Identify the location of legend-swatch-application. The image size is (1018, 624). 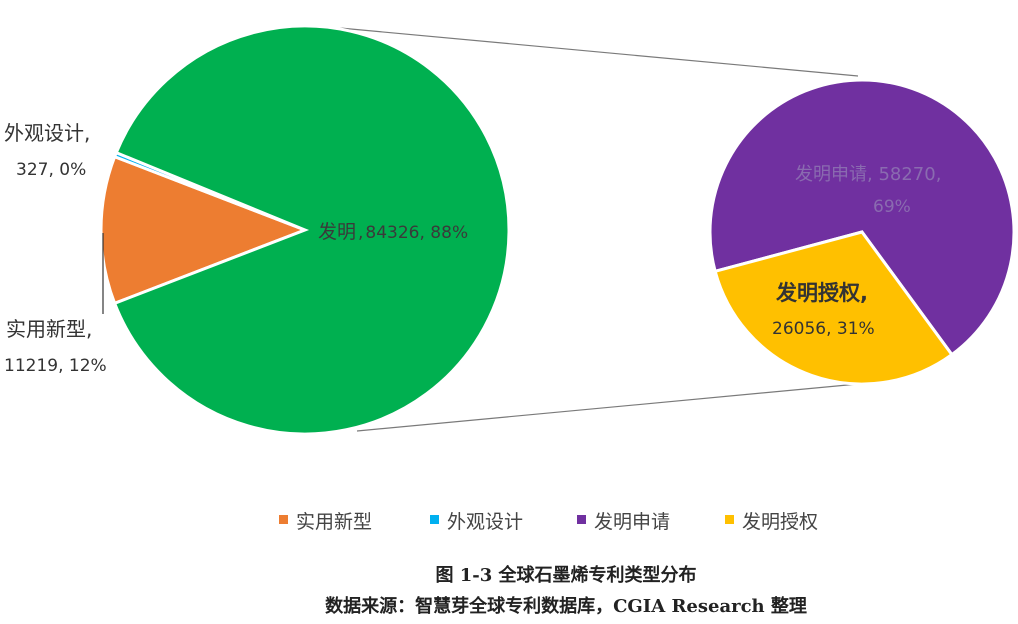
(581, 519).